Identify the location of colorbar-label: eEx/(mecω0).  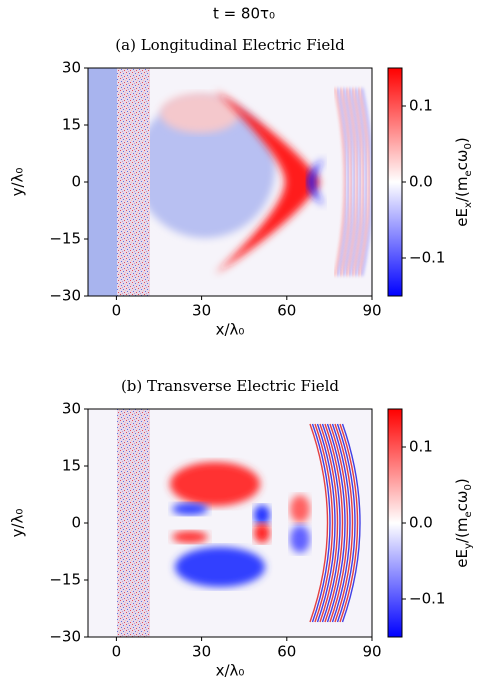
(463, 181).